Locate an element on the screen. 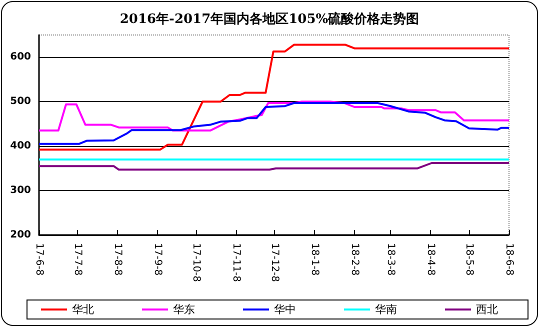 Image resolution: width=541 pixels, height=329 pixels. x-tick-label: 17-8-8 is located at coordinates (118, 259).